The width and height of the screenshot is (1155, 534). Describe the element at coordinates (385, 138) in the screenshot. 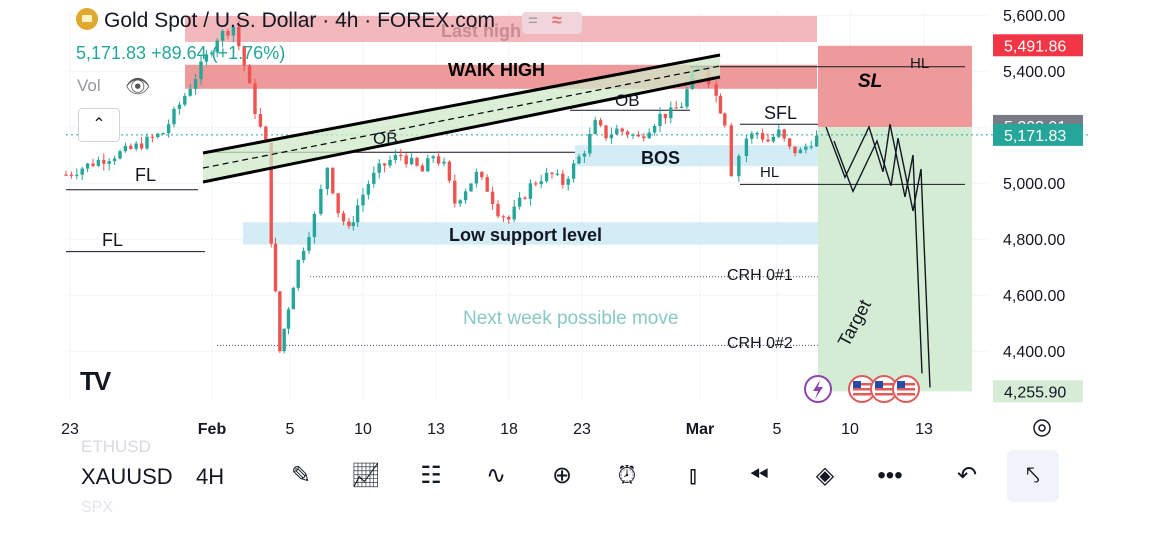

I see `ob-left-label: OB` at that location.